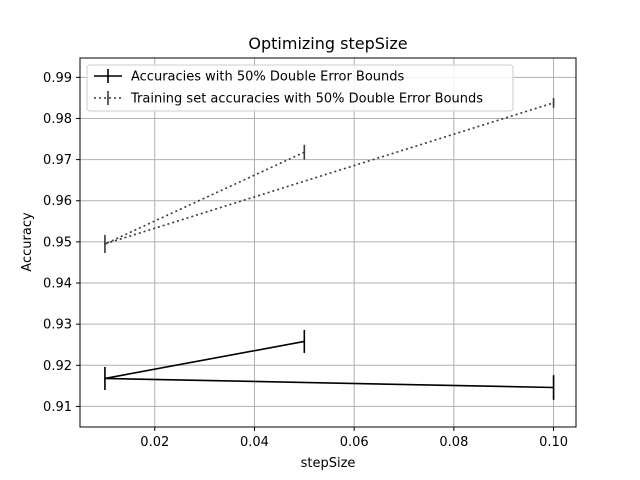 Image resolution: width=640 pixels, height=480 pixels. What do you see at coordinates (268, 77) in the screenshot?
I see `legend-label-0: Accuracies with 50% Double Error Bounds` at bounding box center [268, 77].